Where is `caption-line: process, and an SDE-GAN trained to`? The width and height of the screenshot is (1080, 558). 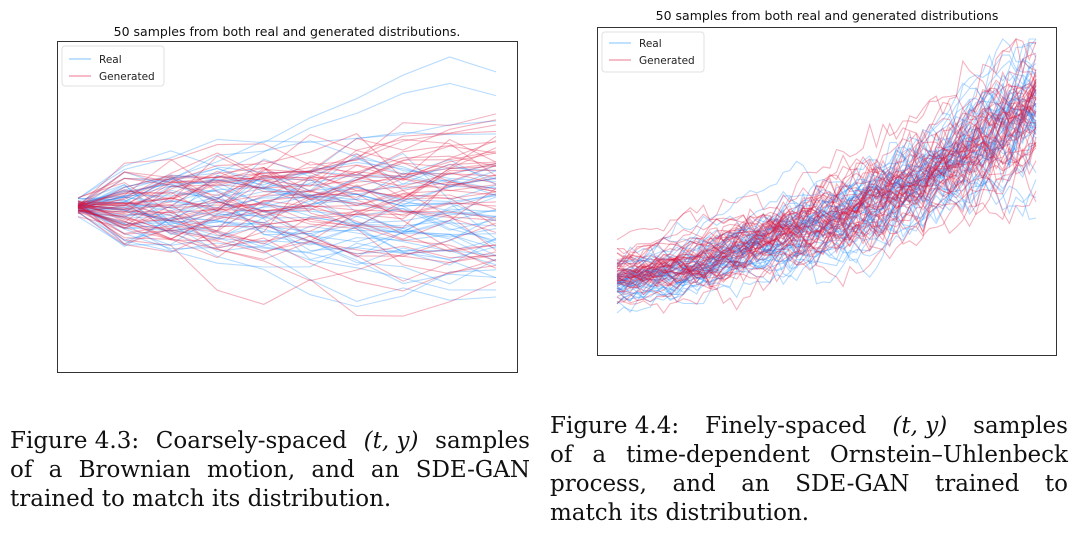
caption-line: process, and an SDE-GAN trained to is located at coordinates (809, 484).